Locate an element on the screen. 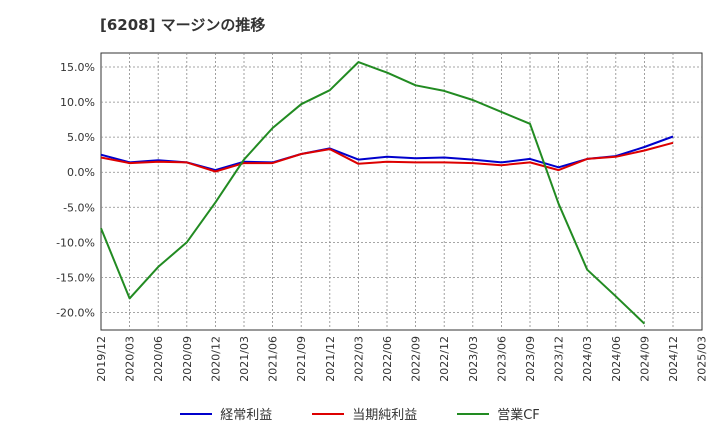  x-tick-label: 2021/06 is located at coordinates (273, 359).